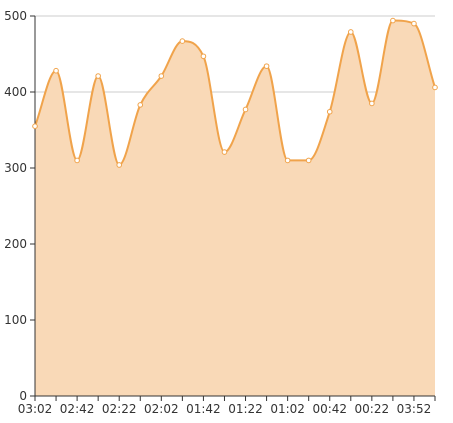 This screenshot has width=453, height=423. Describe the element at coordinates (15, 320) in the screenshot. I see `y-tick-label: 100` at that location.